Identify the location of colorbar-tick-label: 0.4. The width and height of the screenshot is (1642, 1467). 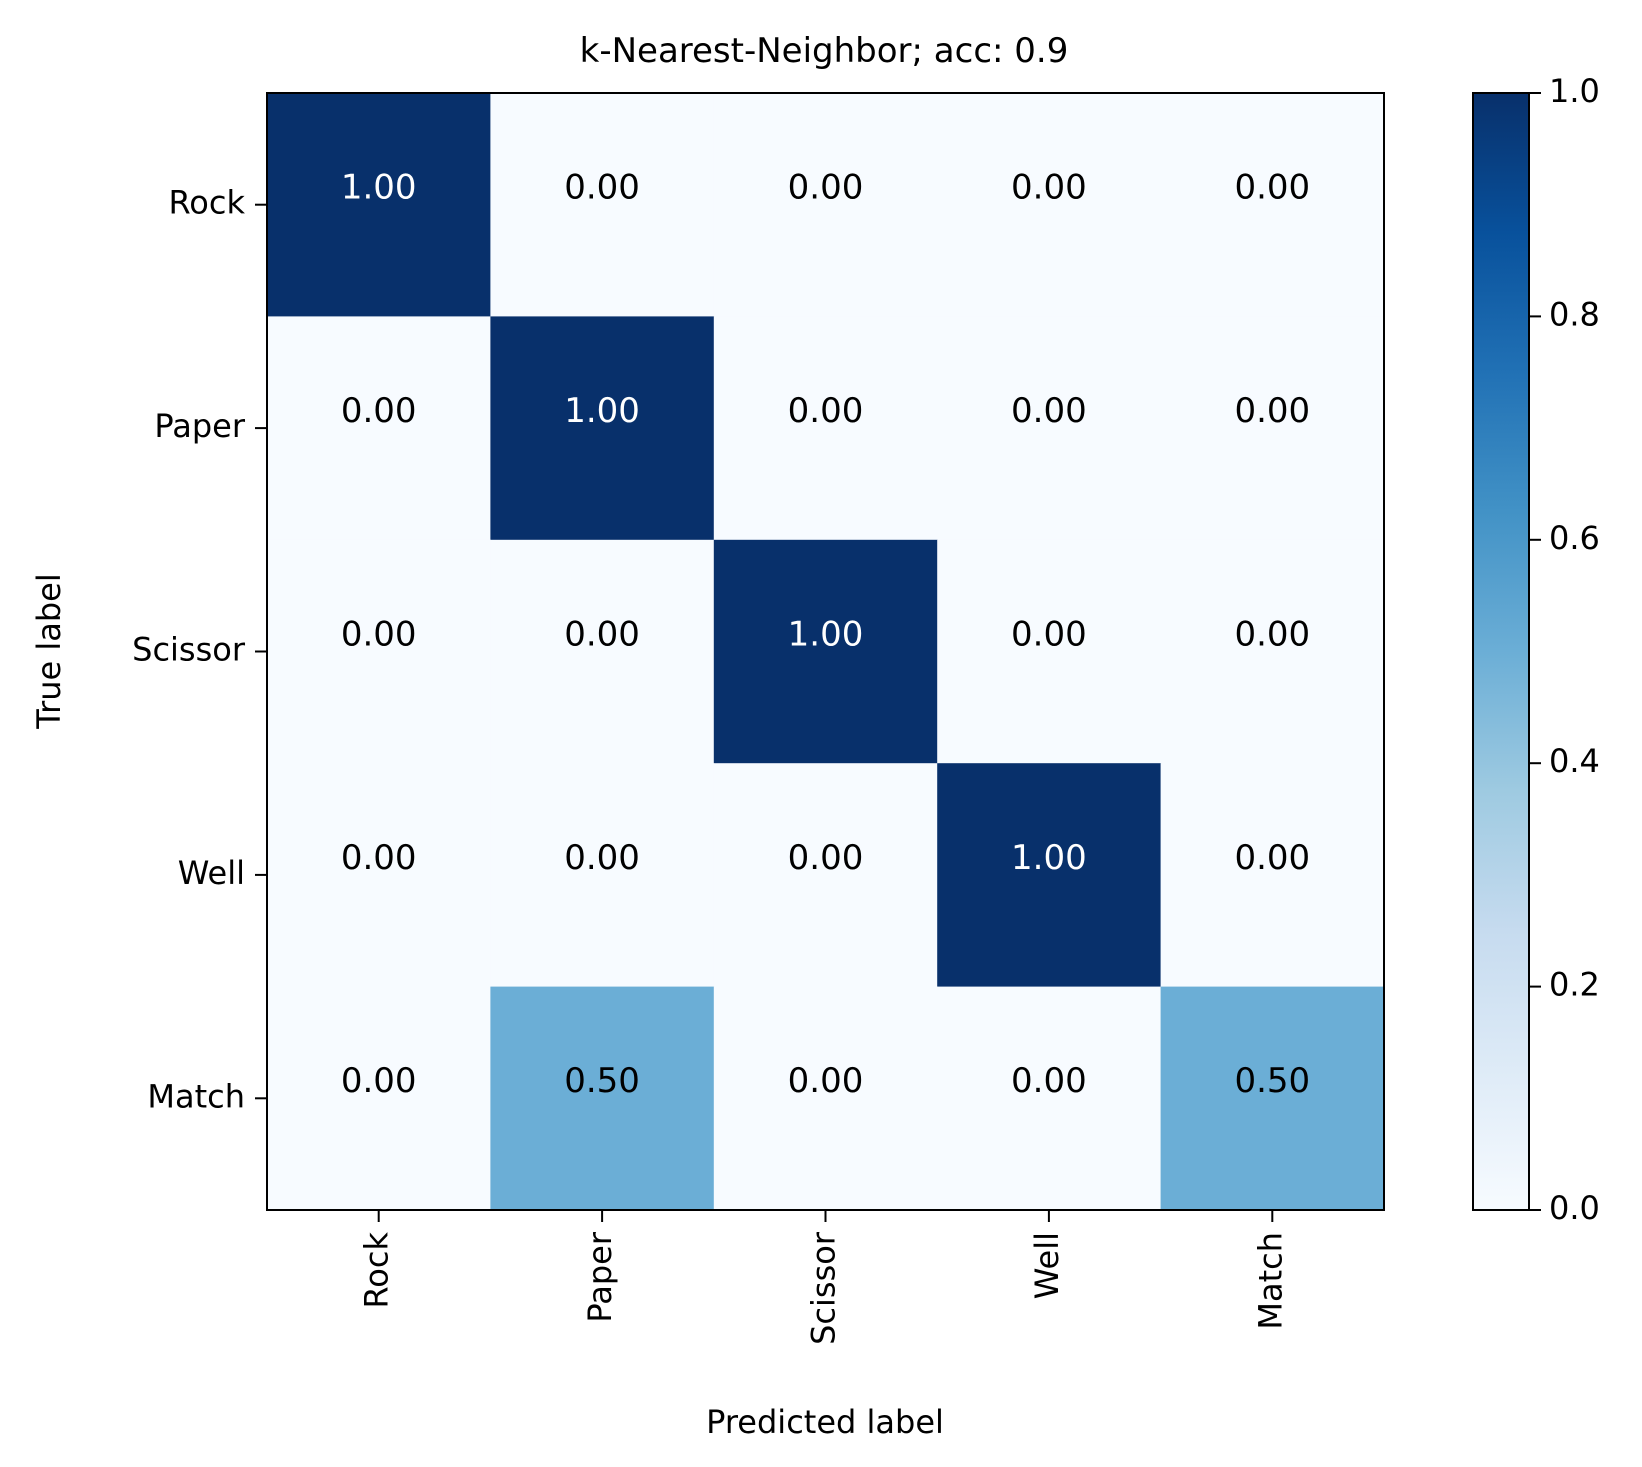
(1574, 761).